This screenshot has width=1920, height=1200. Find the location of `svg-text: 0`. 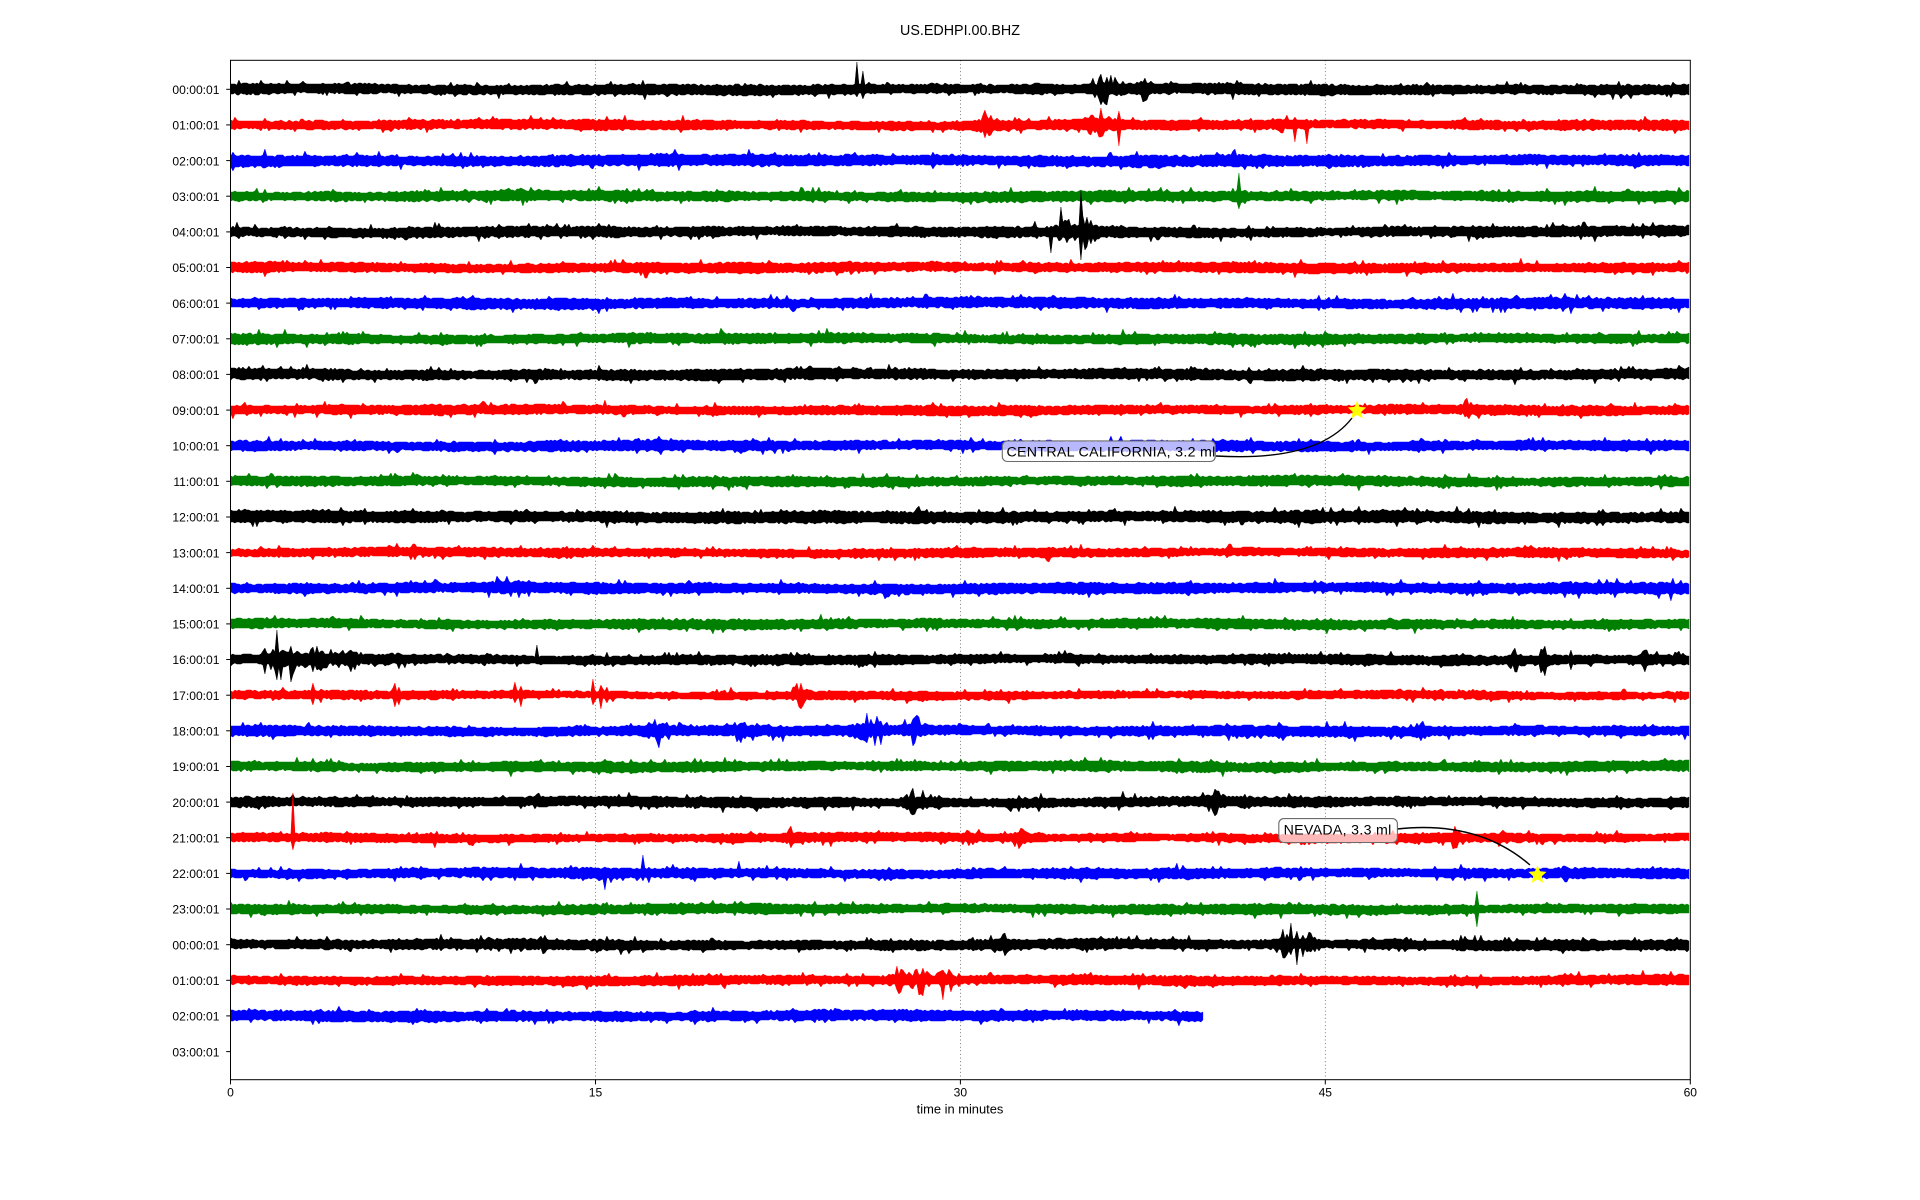

svg-text: 0 is located at coordinates (230, 1093).